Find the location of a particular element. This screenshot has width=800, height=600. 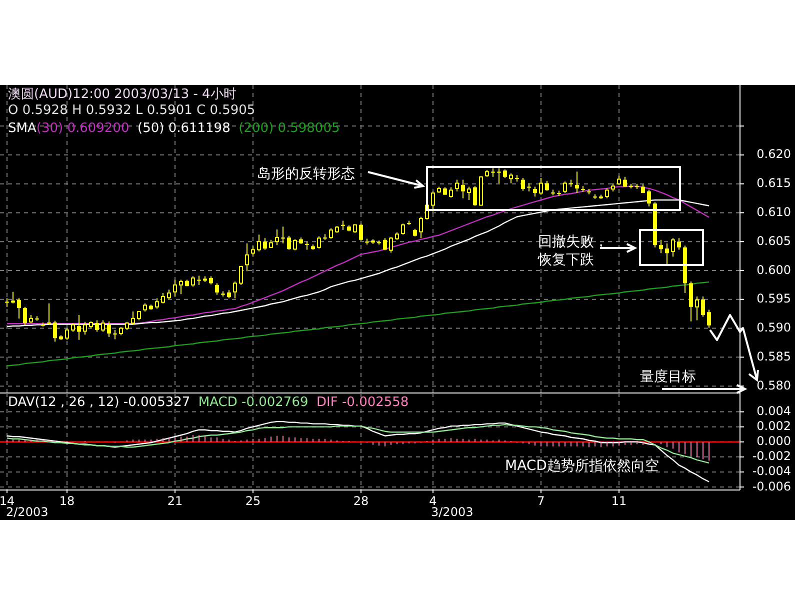

y-tick-label: 0.610 is located at coordinates (773, 211).